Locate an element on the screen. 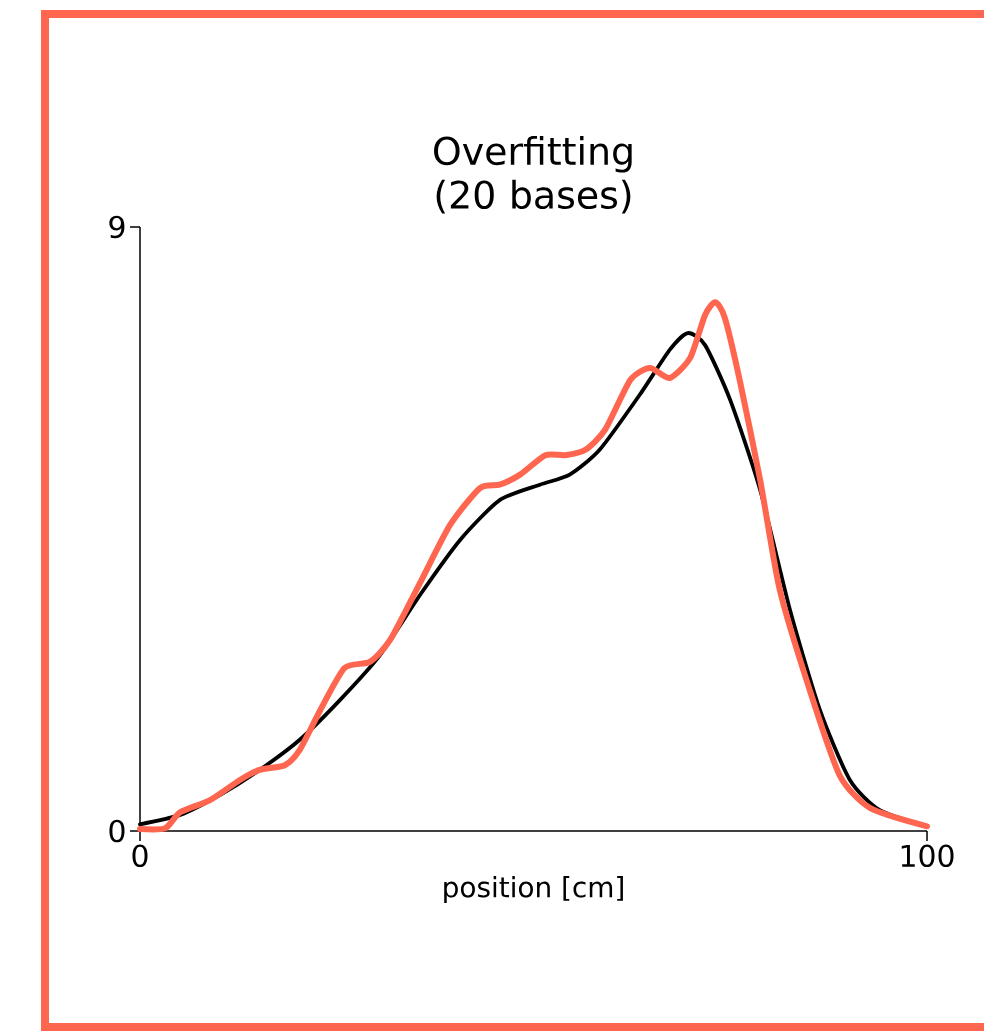 The width and height of the screenshot is (984, 1031). y-tick-label: 9 is located at coordinates (117, 227).